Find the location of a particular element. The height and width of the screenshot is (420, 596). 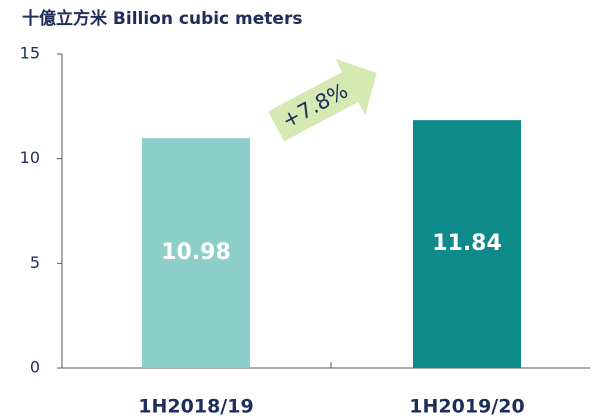

y-tick-label: 0 is located at coordinates (35, 367).